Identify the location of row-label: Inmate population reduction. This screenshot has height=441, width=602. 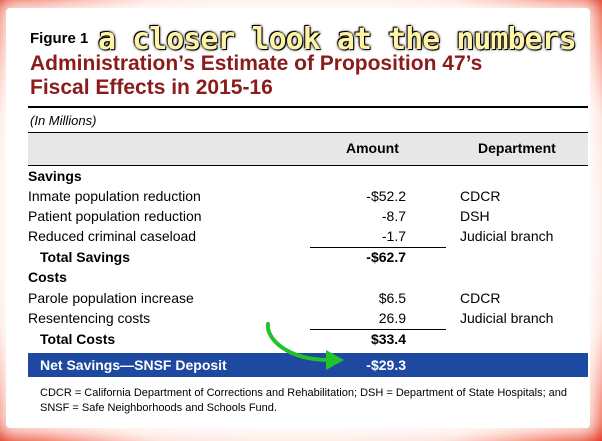
(114, 196).